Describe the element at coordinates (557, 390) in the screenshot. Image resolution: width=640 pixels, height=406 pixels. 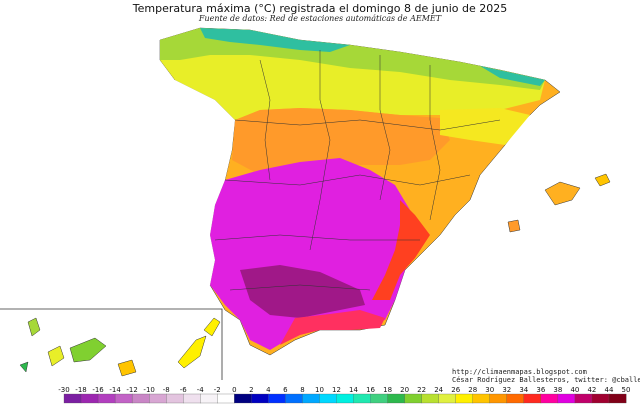
I see `legend-tick-label: 38` at that location.